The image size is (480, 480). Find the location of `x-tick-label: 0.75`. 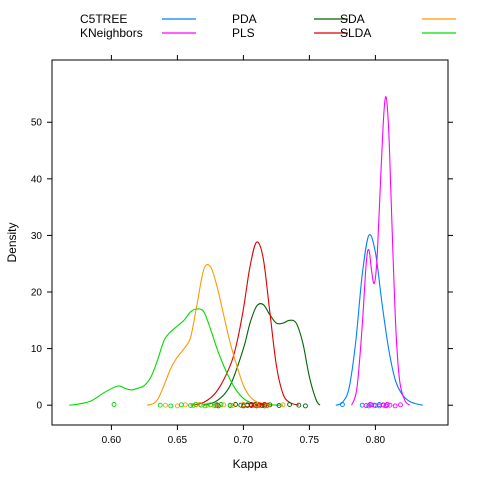

x-tick-label: 0.75 is located at coordinates (310, 440).